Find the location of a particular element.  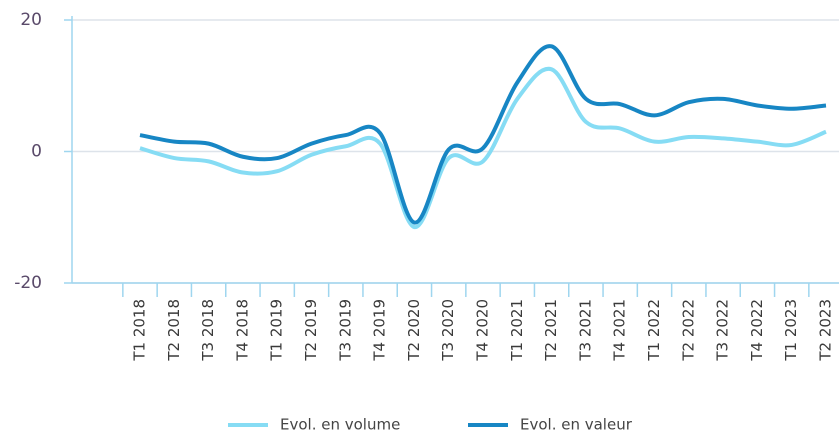

x-tick-label: T1 2022 is located at coordinates (654, 330).